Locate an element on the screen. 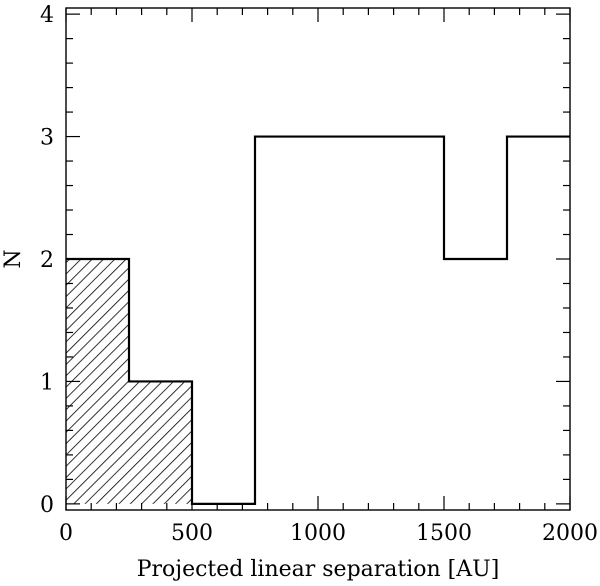  y-tick-label: 2 is located at coordinates (47, 260).